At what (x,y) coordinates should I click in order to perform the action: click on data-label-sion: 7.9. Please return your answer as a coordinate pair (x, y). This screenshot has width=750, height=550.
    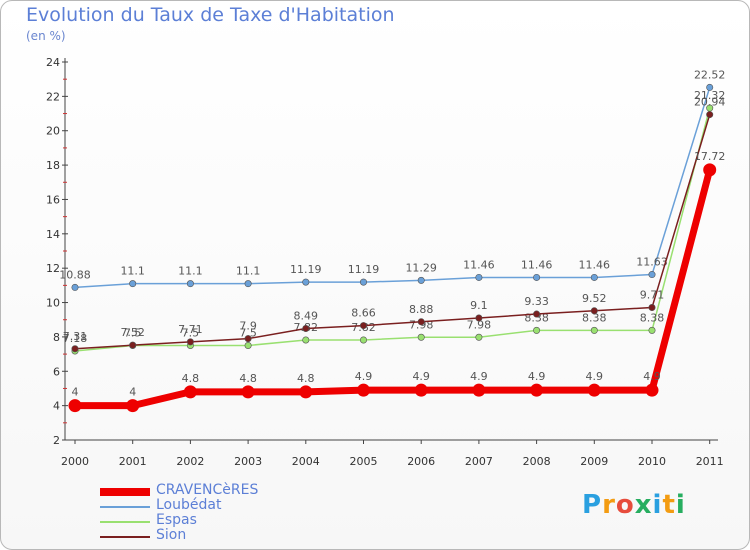
    Looking at the image, I should click on (248, 326).